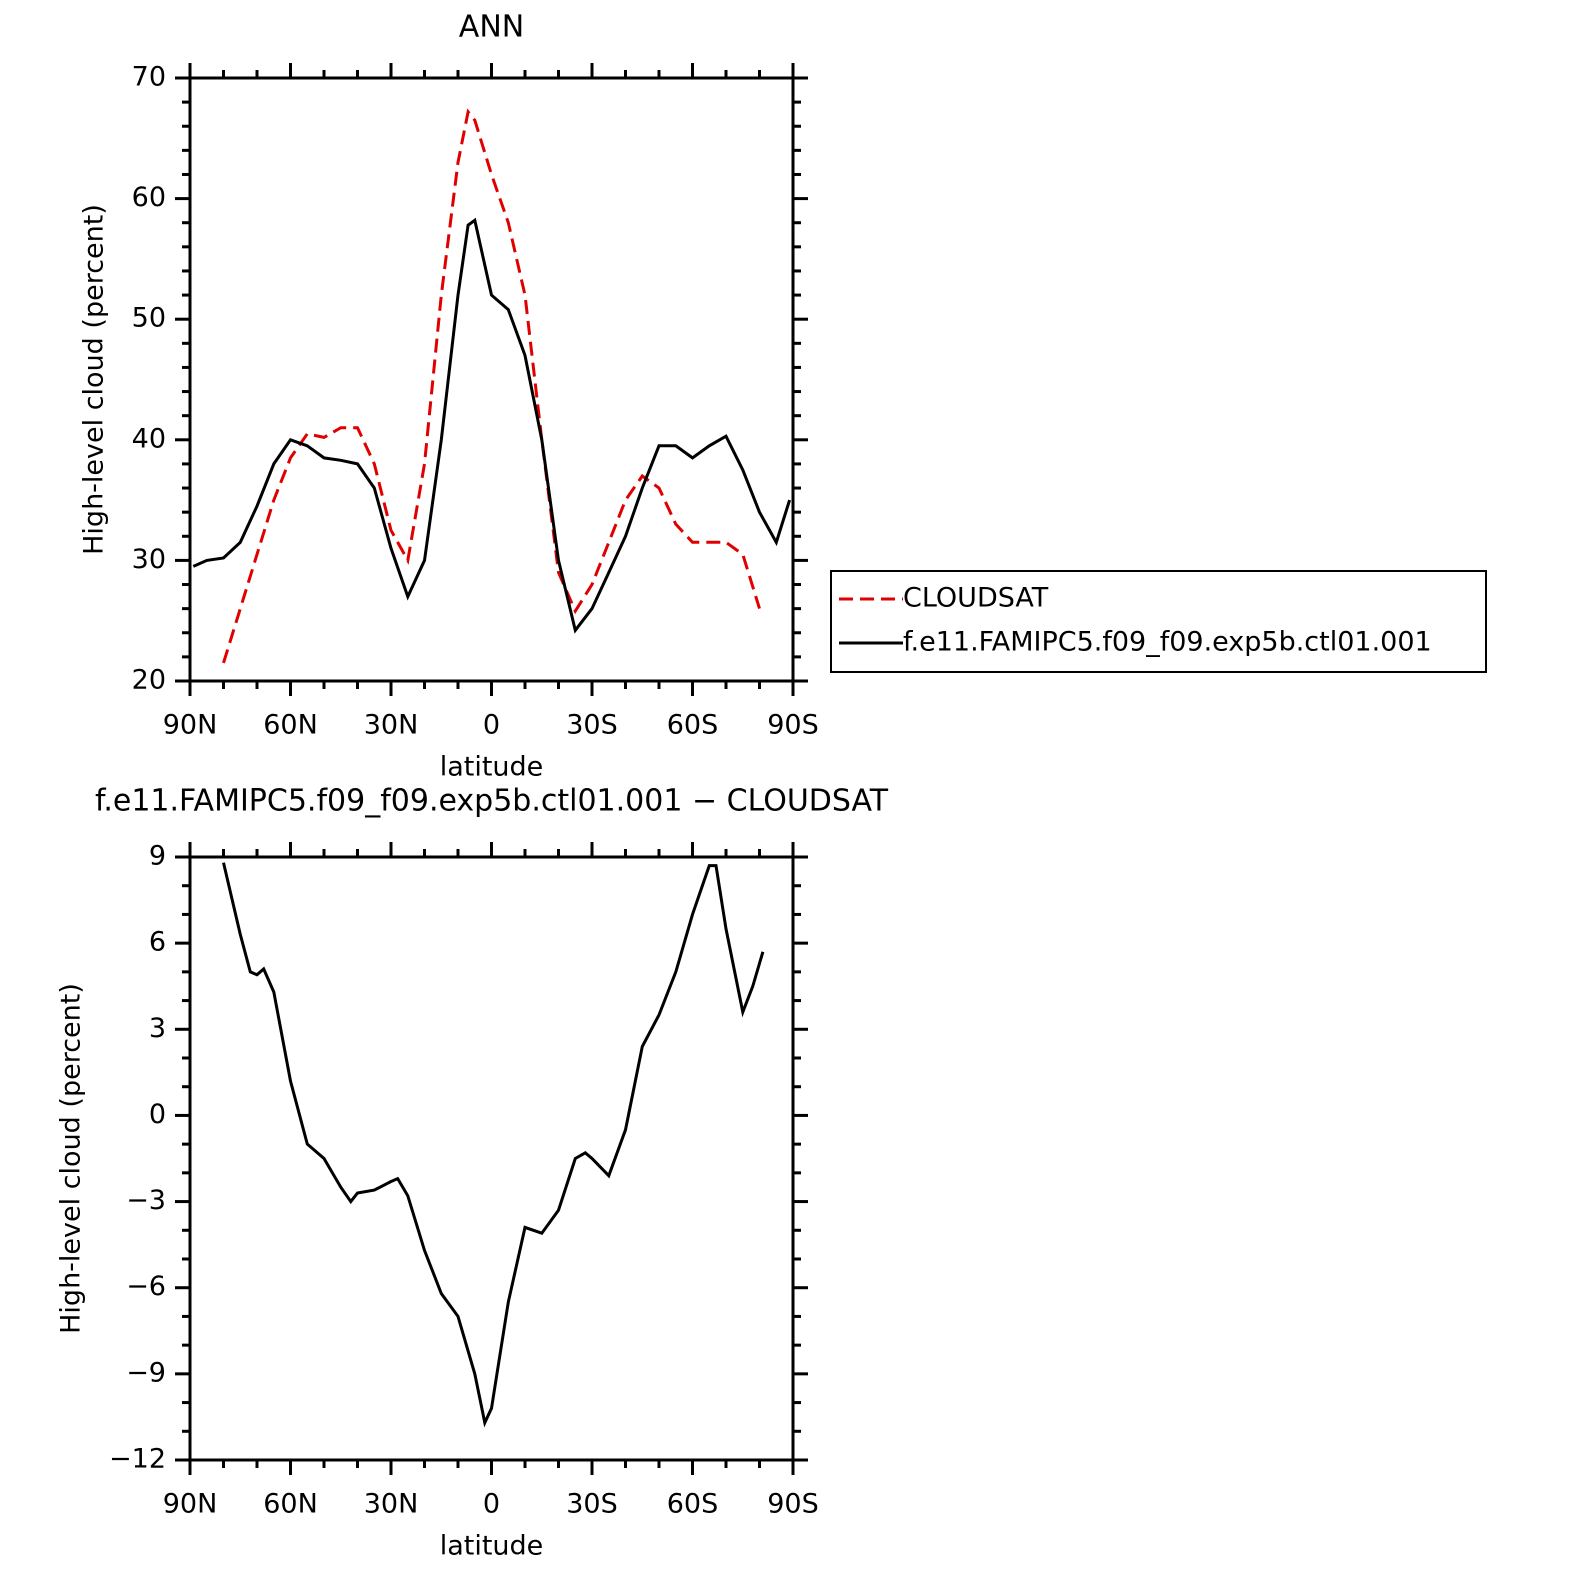 This screenshot has width=1577, height=1580. I want to click on y-tick-label: 70, so click(149, 77).